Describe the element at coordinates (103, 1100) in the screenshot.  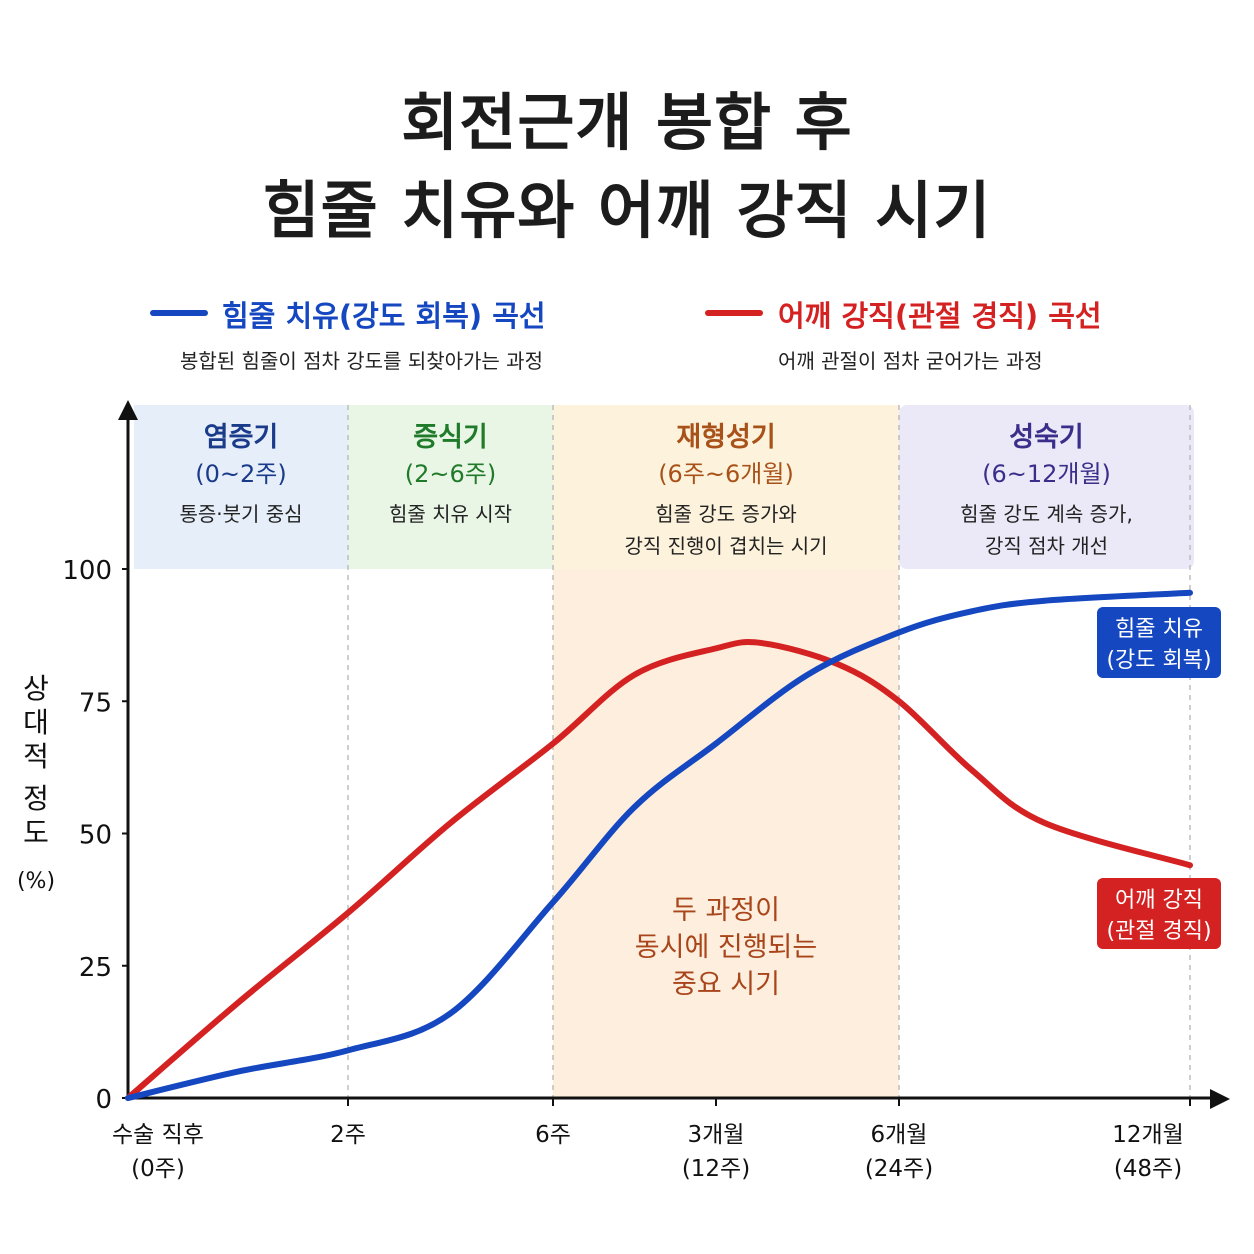
I see `y-tick-label-0: 0` at that location.